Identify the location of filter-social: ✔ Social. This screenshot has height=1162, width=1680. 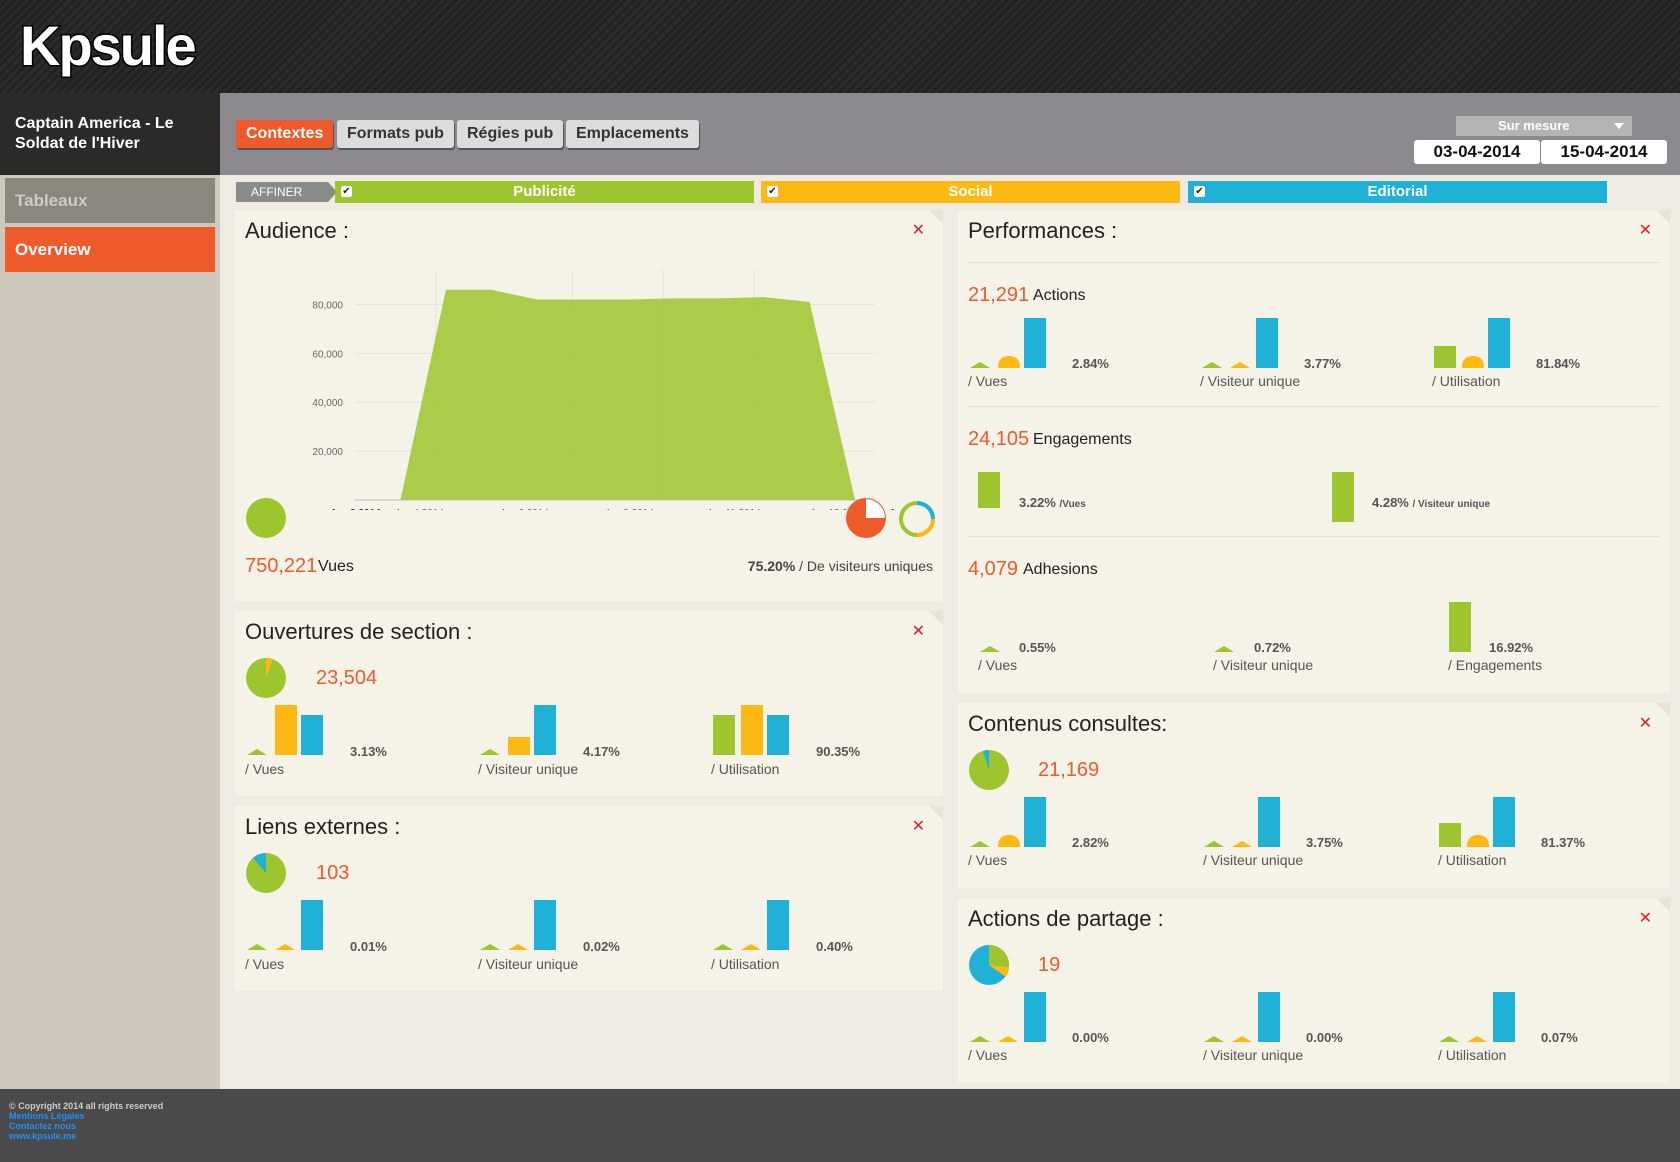
(970, 192).